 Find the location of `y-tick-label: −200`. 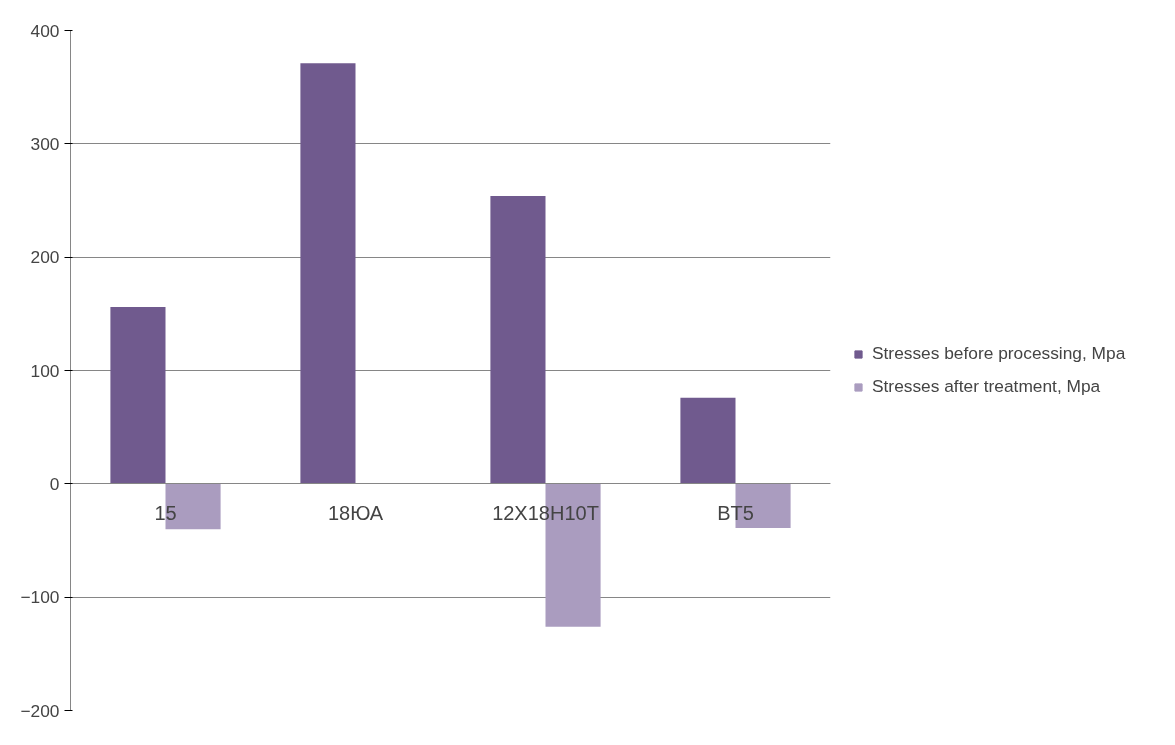

y-tick-label: −200 is located at coordinates (40, 710).